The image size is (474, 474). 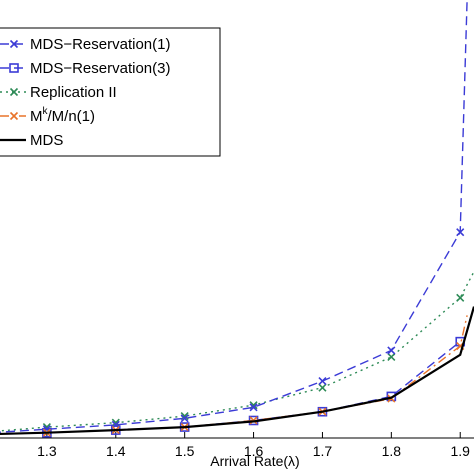 I want to click on legend-entry: MDS−Reservation(1), so click(x=85, y=44).